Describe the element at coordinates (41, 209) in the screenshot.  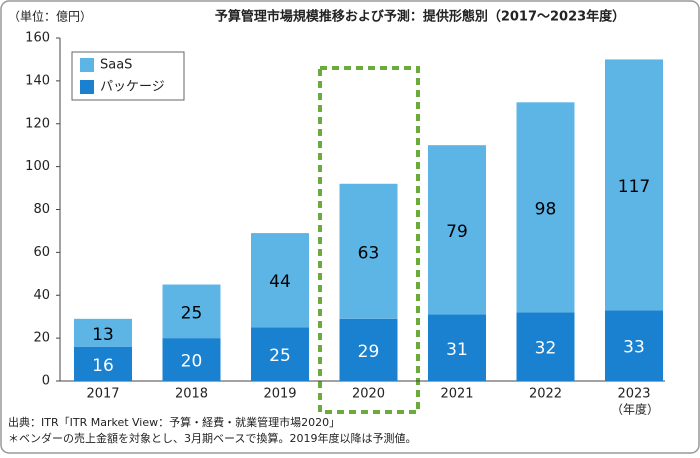
I see `y-tick-label: 80` at that location.